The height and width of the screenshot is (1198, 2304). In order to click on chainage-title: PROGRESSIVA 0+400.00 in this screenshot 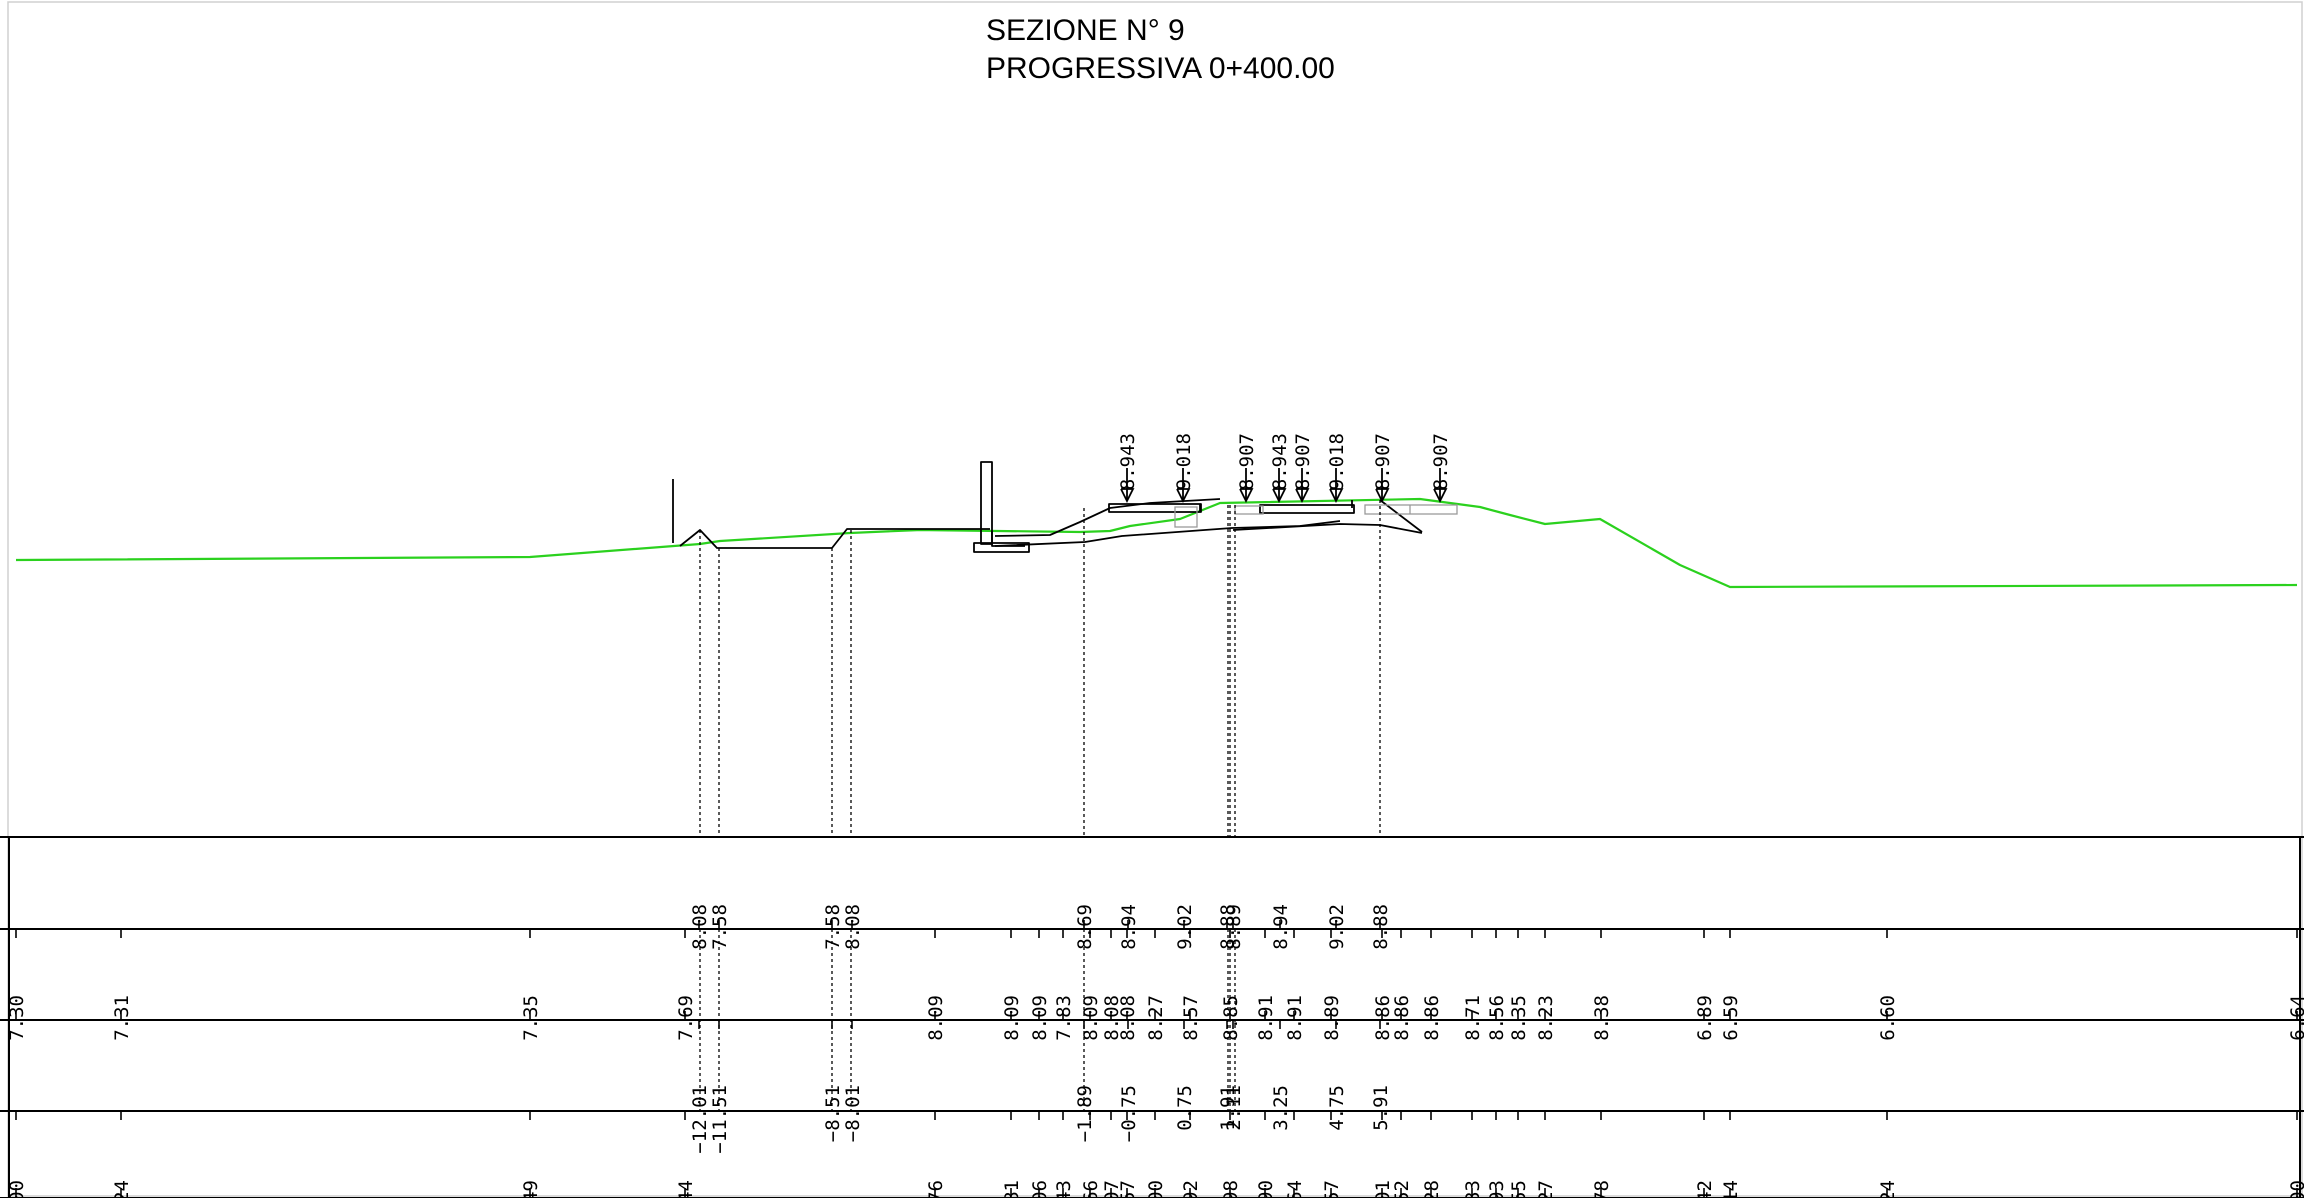, I will do `click(1160, 68)`.